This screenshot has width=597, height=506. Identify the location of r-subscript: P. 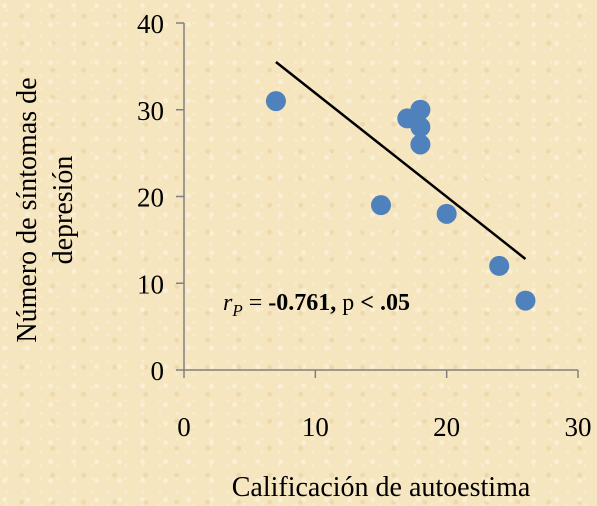
(236, 310).